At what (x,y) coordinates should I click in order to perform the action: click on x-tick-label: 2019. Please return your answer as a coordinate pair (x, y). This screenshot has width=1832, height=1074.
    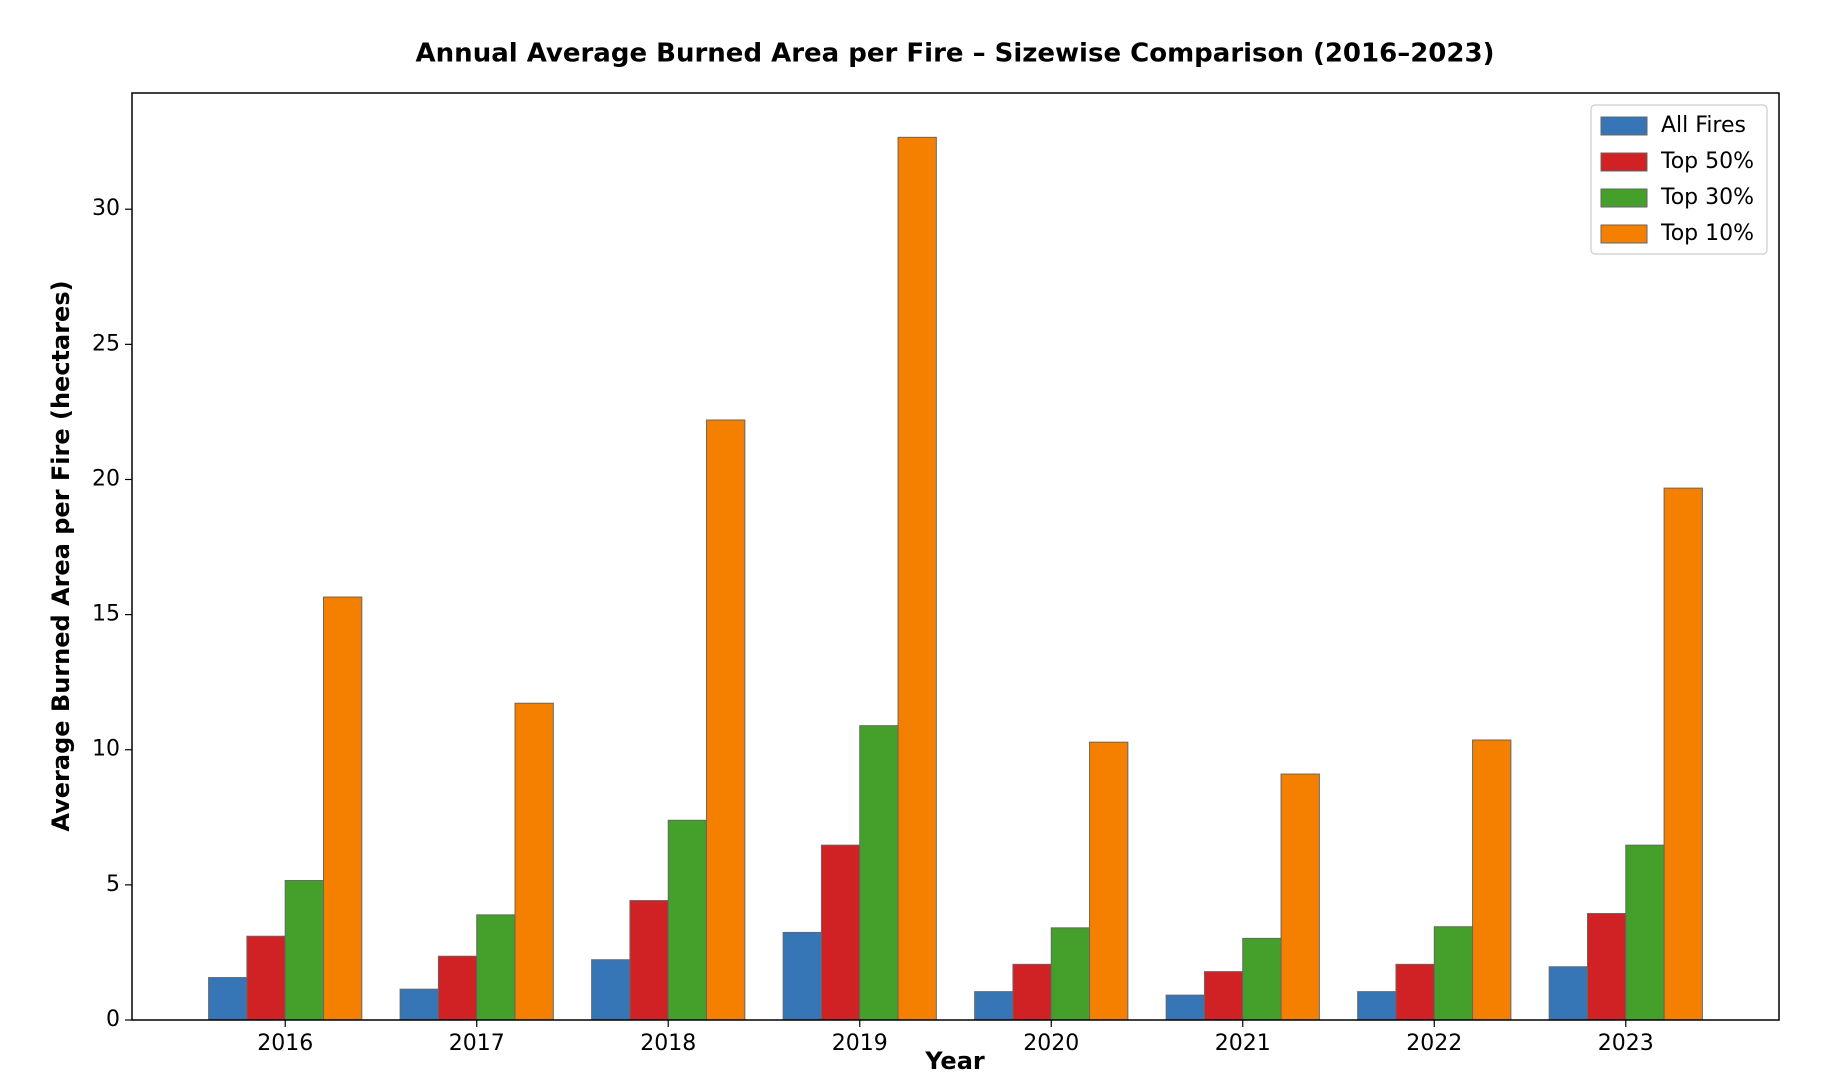
    Looking at the image, I should click on (860, 1043).